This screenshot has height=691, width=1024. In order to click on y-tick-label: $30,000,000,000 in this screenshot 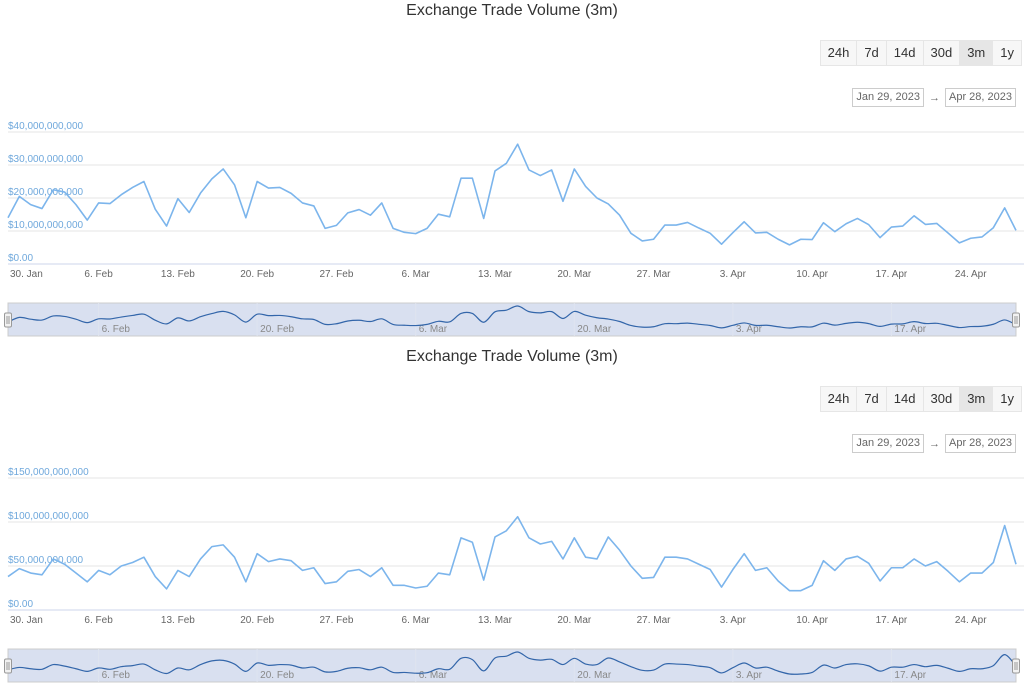, I will do `click(46, 159)`.